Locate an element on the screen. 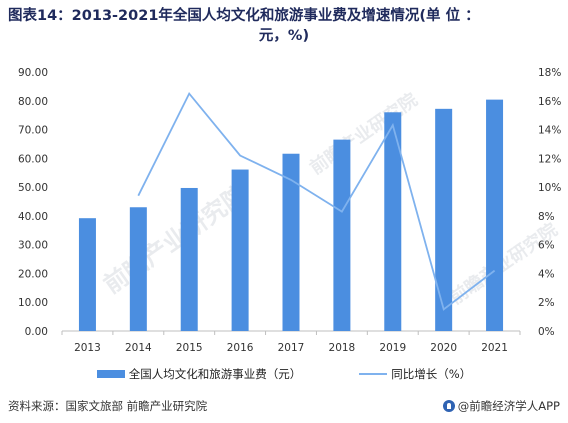 The image size is (568, 423). x-tick-label: 2019 is located at coordinates (392, 348).